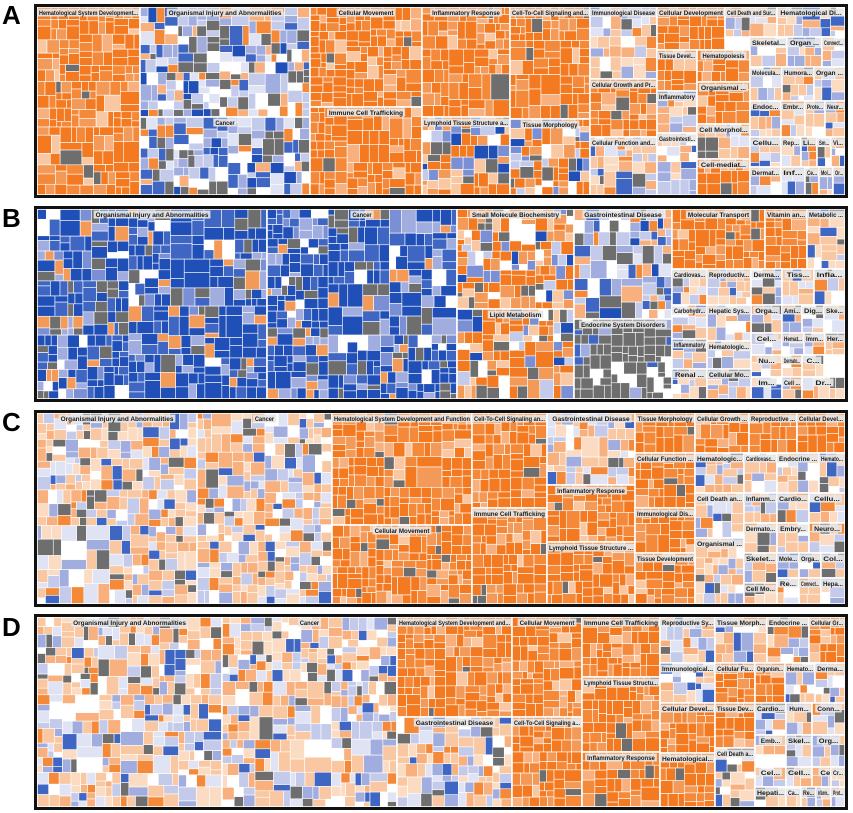  What do you see at coordinates (362, 214) in the screenshot?
I see `treemap-label-bar` at bounding box center [362, 214].